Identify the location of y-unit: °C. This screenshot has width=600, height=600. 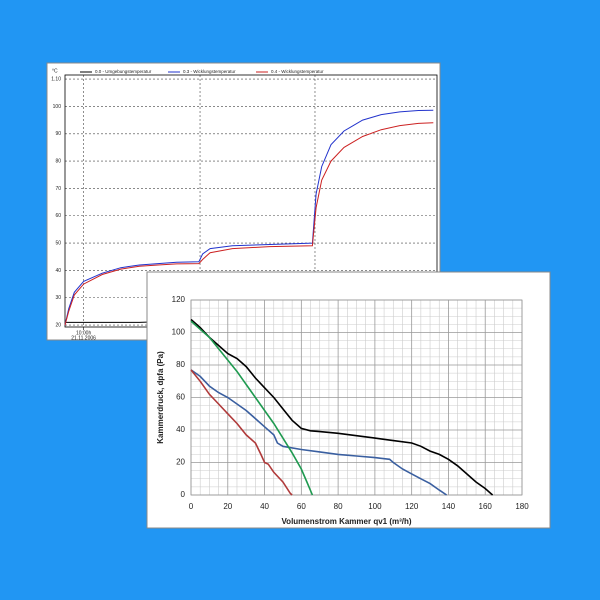
(55, 71).